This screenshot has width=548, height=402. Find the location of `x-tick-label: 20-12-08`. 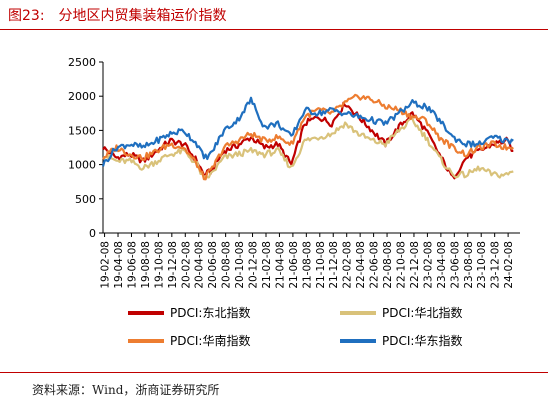

x-tick-label: 20-12-08 is located at coordinates (254, 265).